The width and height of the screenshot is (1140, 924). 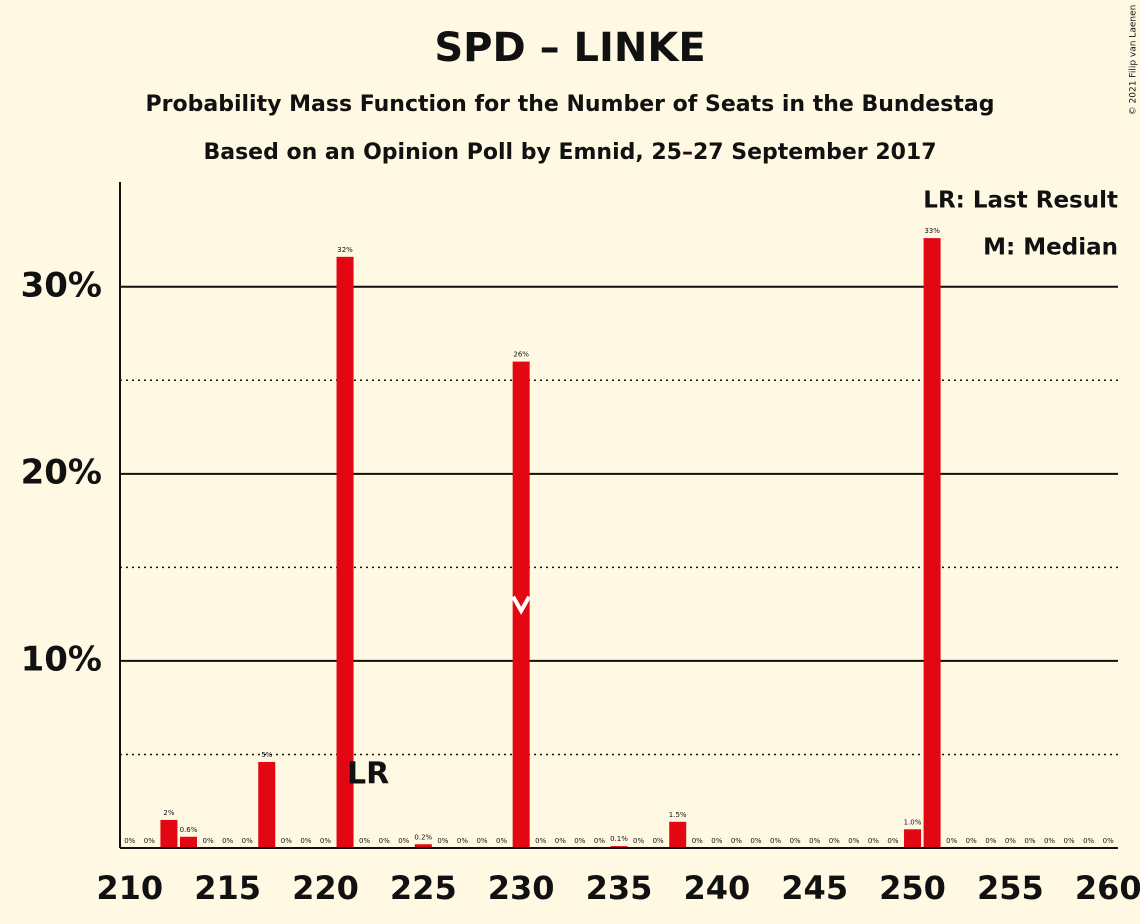 I want to click on x-tick-label: 235, so click(x=619, y=888).